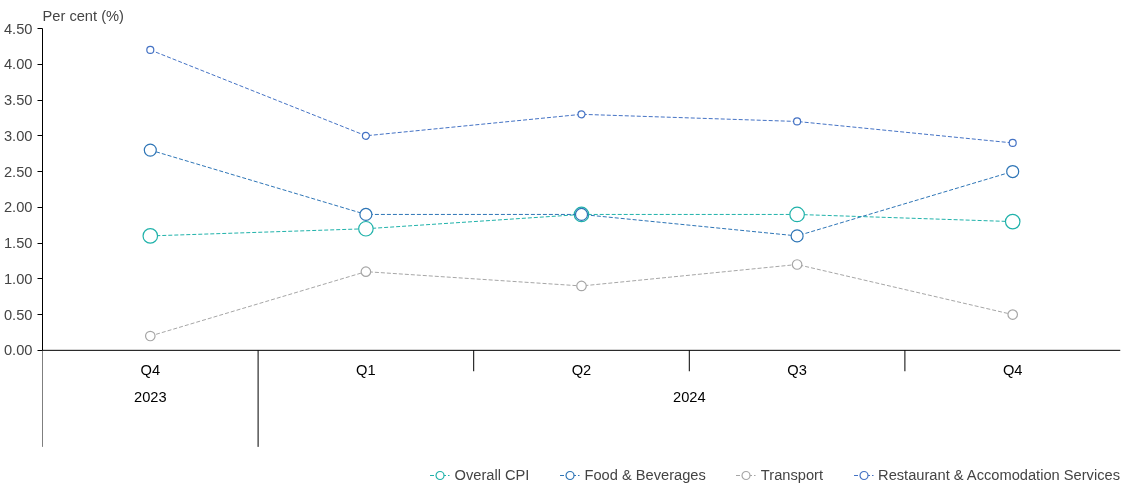 This screenshot has width=1142, height=500. What do you see at coordinates (645, 475) in the screenshot?
I see `legend-label: Food & Beverages` at bounding box center [645, 475].